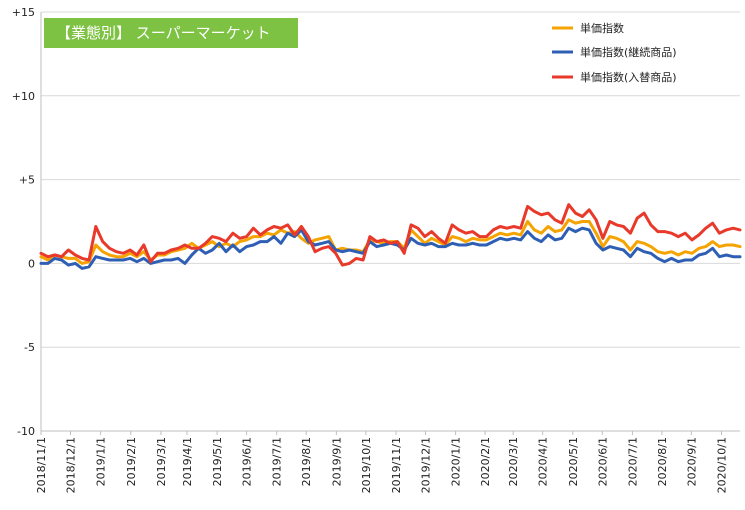  I want to click on y-tick-label: -10, so click(26, 431).